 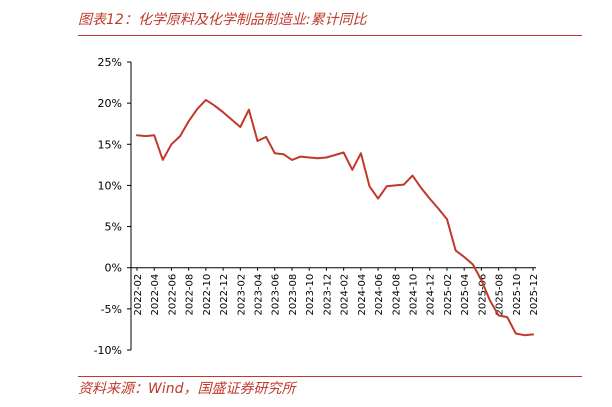 What do you see at coordinates (111, 309) in the screenshot?
I see `y-tick-label: -5%` at bounding box center [111, 309].